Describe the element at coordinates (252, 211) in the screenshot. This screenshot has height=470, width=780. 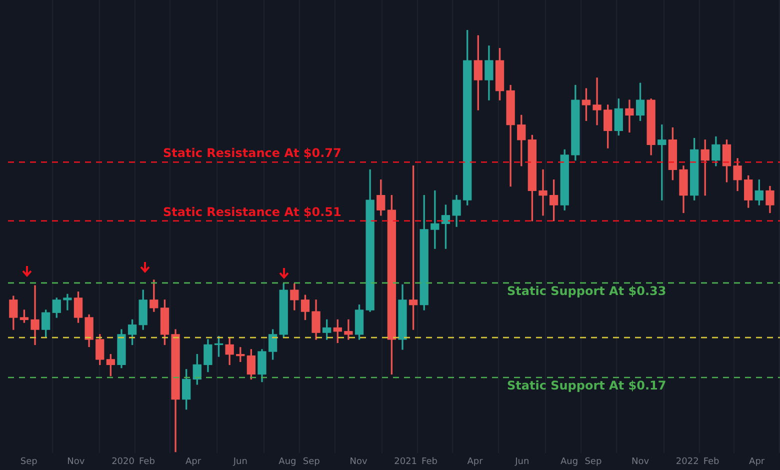
I see `ref-line-label: Static Resistance At $0.51` at that location.